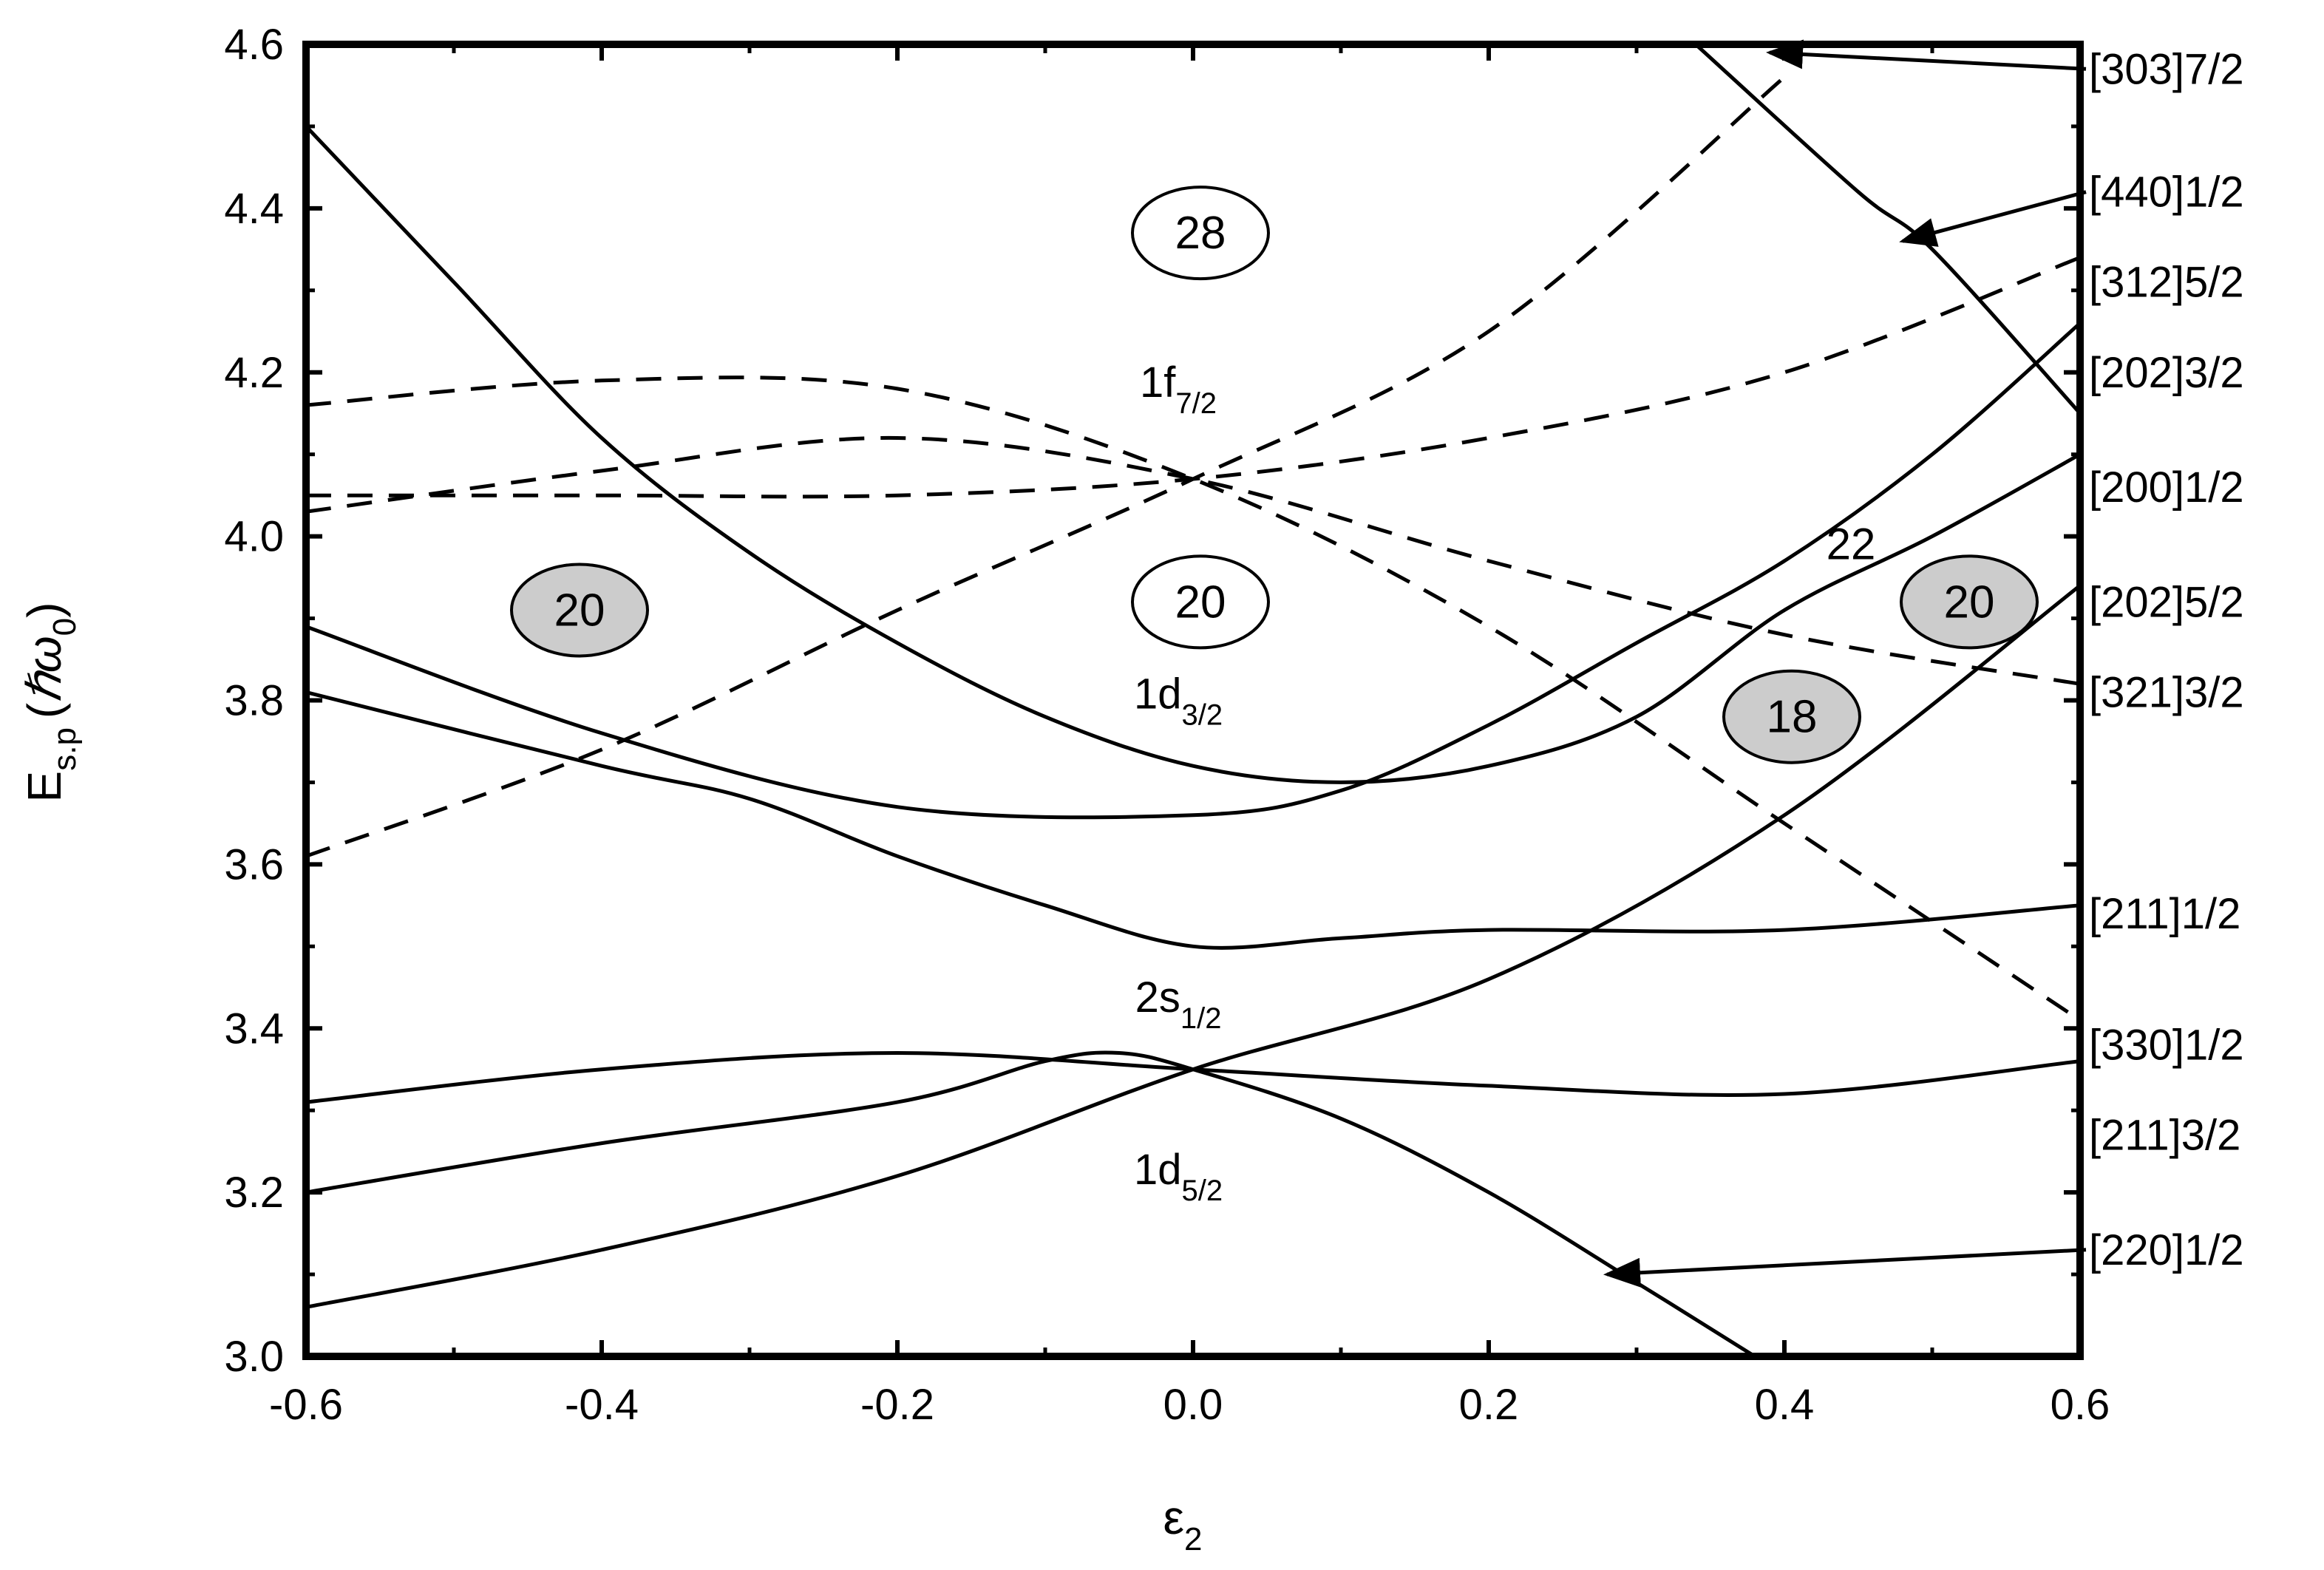 The width and height of the screenshot is (2324, 1570). I want to click on nilsson-label: [440]1/2, so click(2166, 193).